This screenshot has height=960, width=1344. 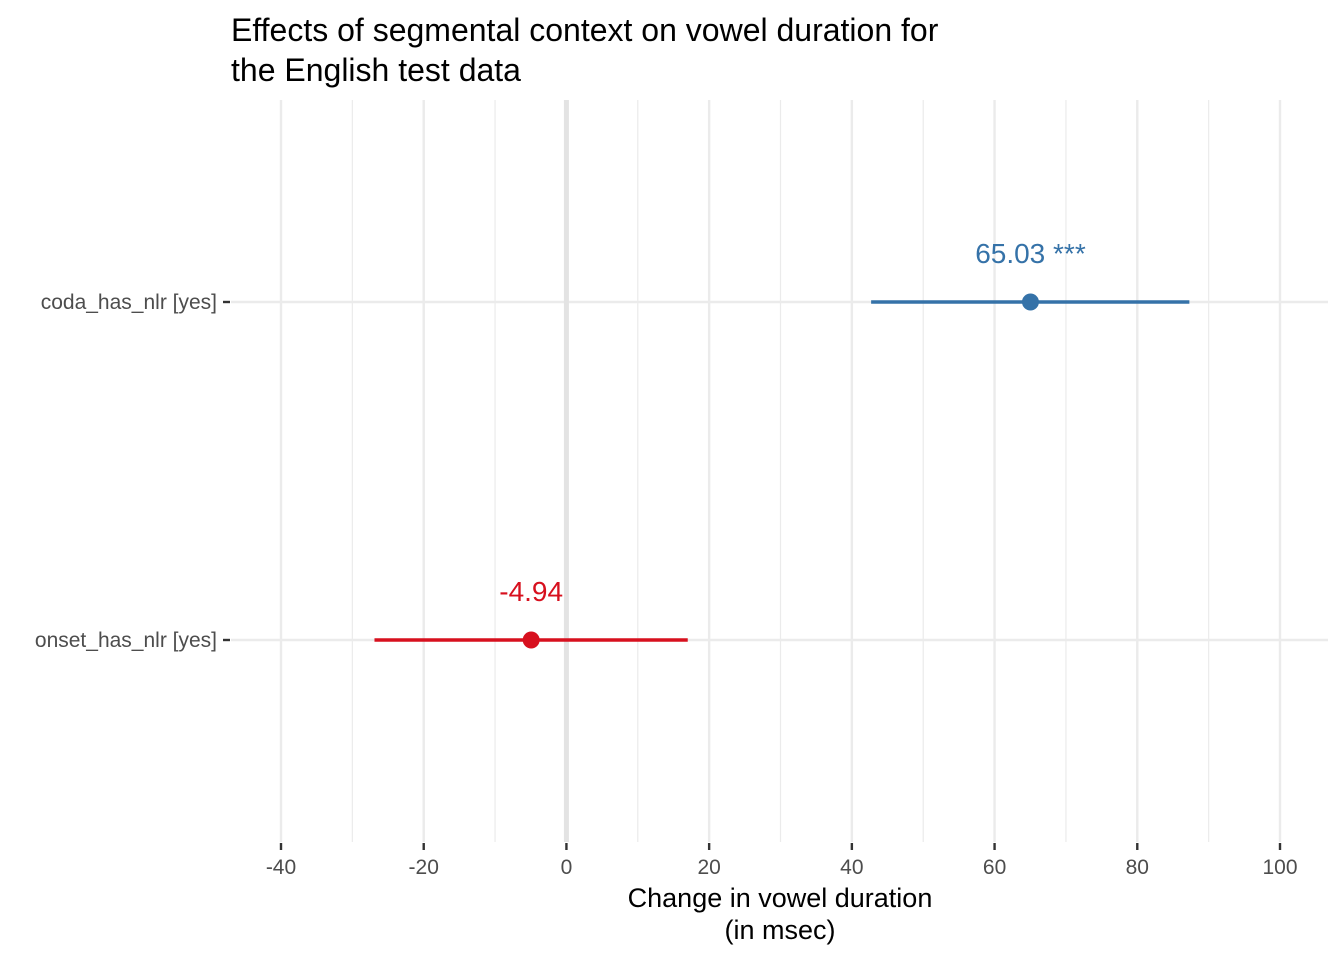 What do you see at coordinates (376, 70) in the screenshot?
I see `chart-title-line-2: the English test data` at bounding box center [376, 70].